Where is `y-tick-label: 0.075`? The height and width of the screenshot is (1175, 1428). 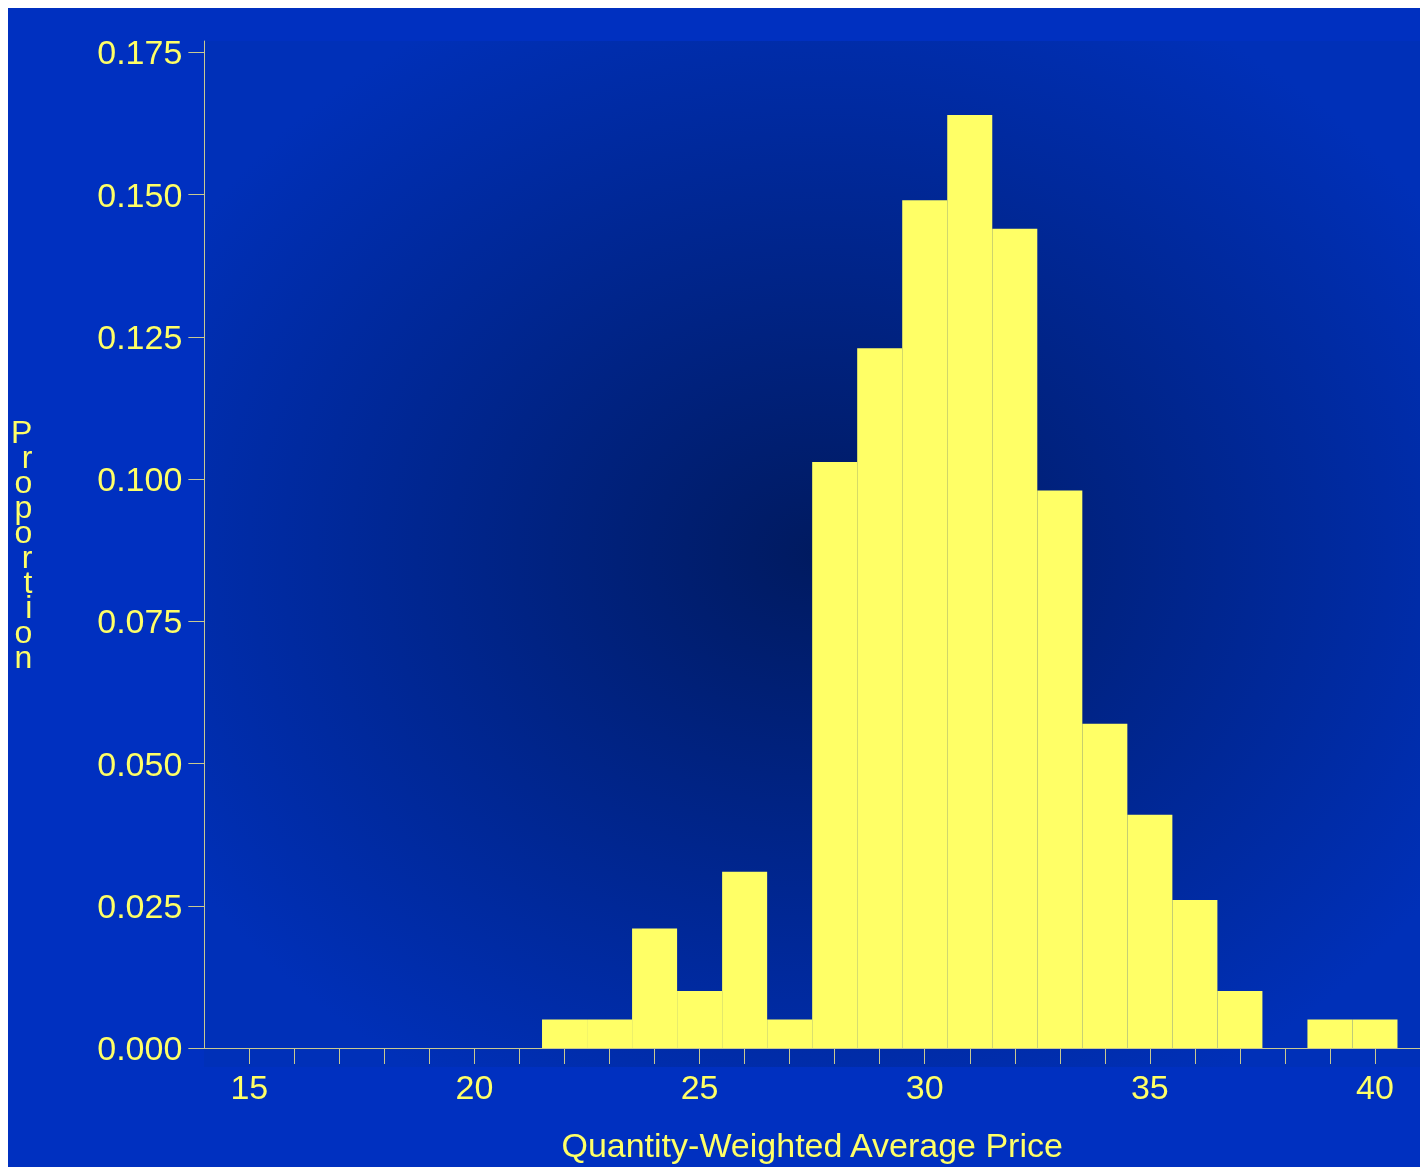
y-tick-label: 0.075 is located at coordinates (140, 621).